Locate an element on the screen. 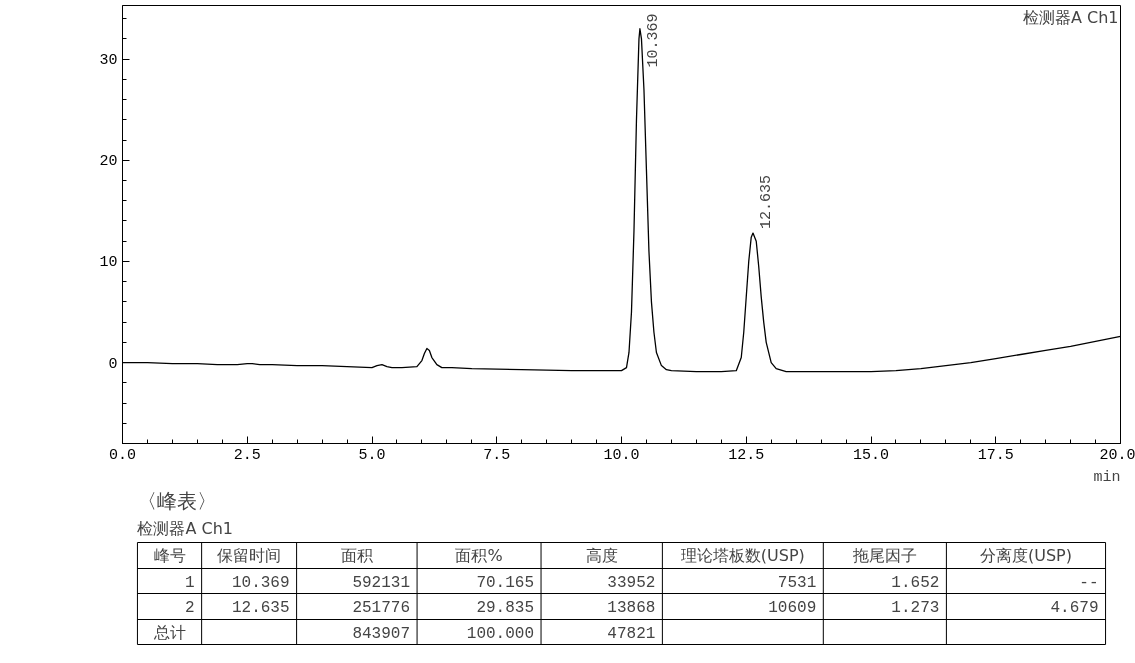 The image size is (1135, 663). x-tick-label: 10.0 is located at coordinates (621, 455).